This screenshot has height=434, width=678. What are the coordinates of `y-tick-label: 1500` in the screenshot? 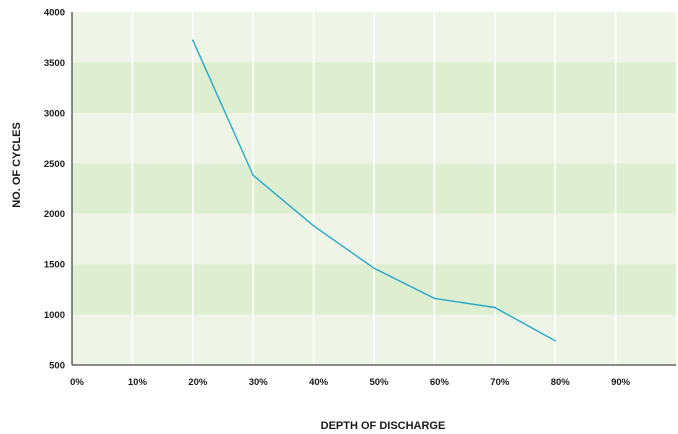 It's located at (54, 265).